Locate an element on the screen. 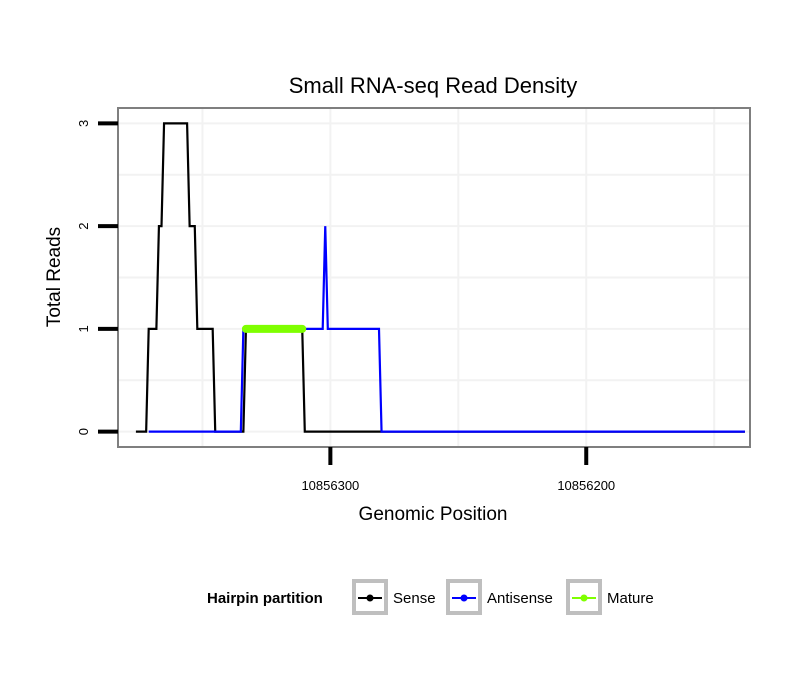 The image size is (810, 695). y-tick-label: 0 is located at coordinates (83, 431).